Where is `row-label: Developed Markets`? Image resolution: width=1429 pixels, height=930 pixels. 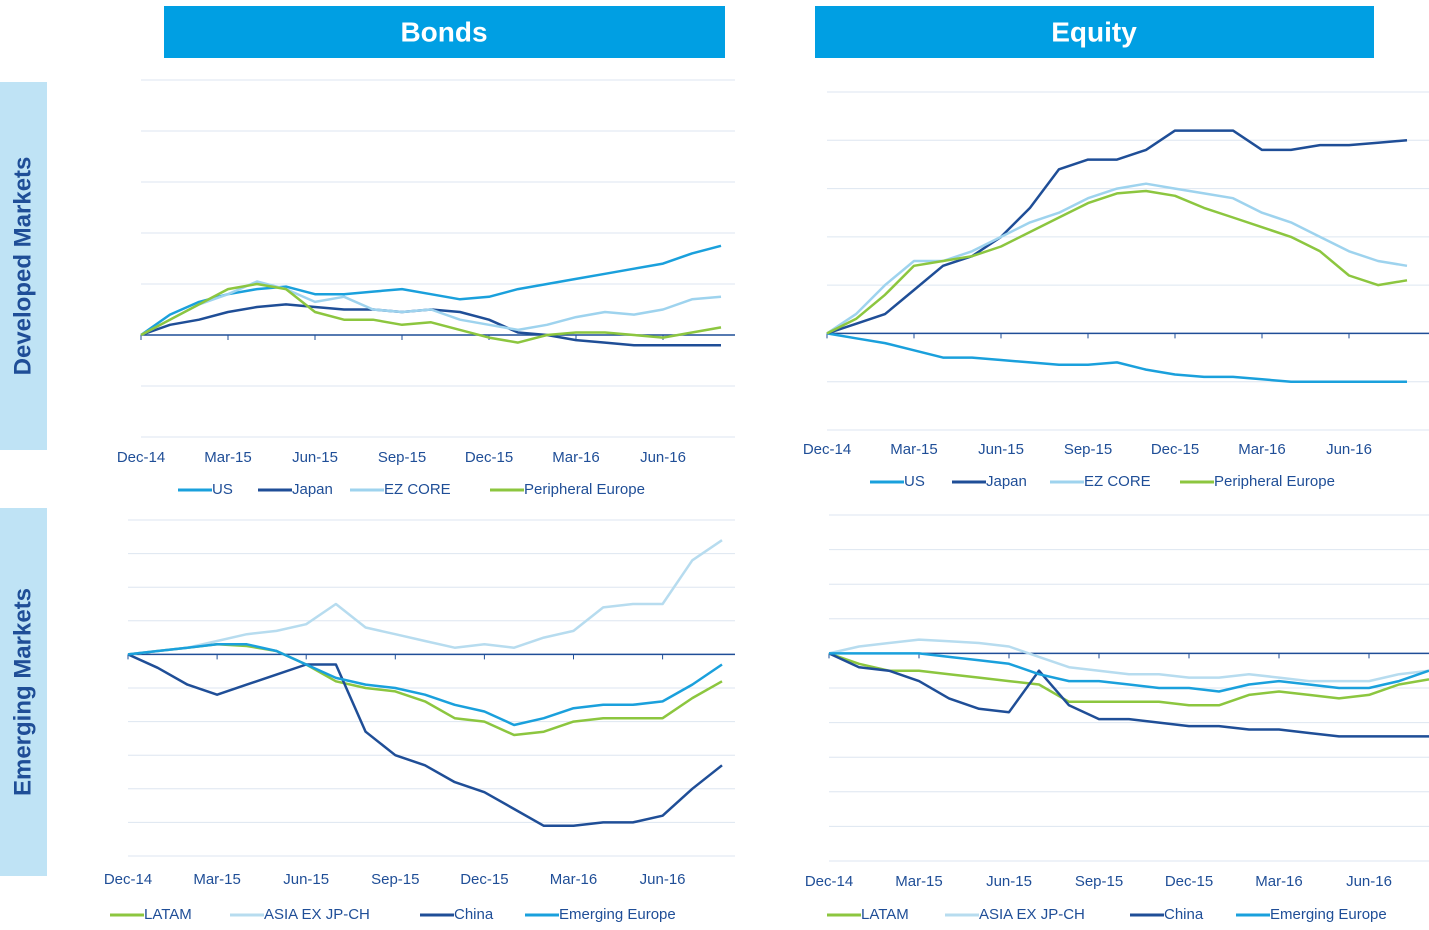 row-label: Developed Markets is located at coordinates (22, 266).